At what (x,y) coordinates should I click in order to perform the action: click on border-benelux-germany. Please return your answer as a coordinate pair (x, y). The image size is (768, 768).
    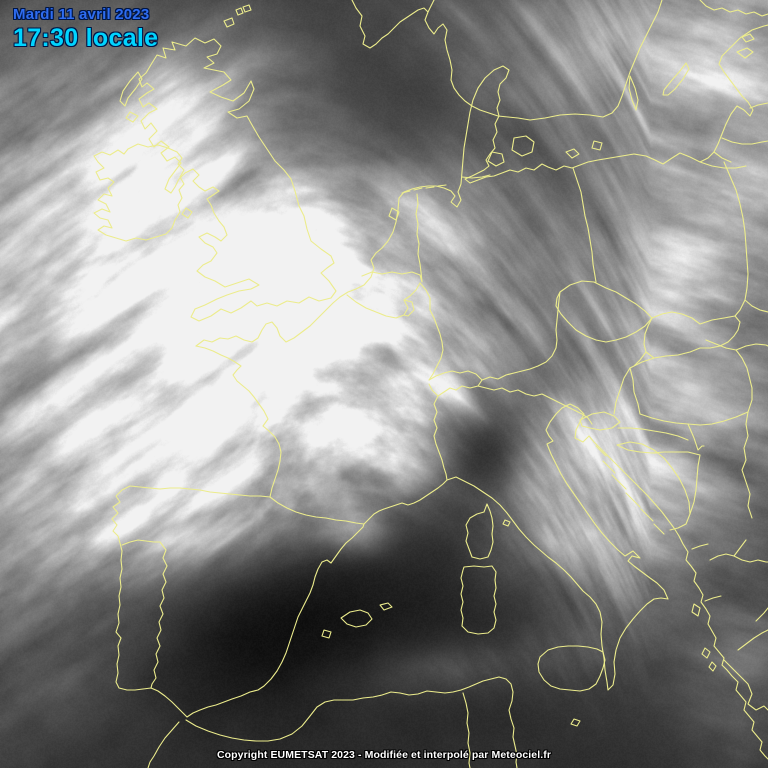
    Looking at the image, I should click on (418, 246).